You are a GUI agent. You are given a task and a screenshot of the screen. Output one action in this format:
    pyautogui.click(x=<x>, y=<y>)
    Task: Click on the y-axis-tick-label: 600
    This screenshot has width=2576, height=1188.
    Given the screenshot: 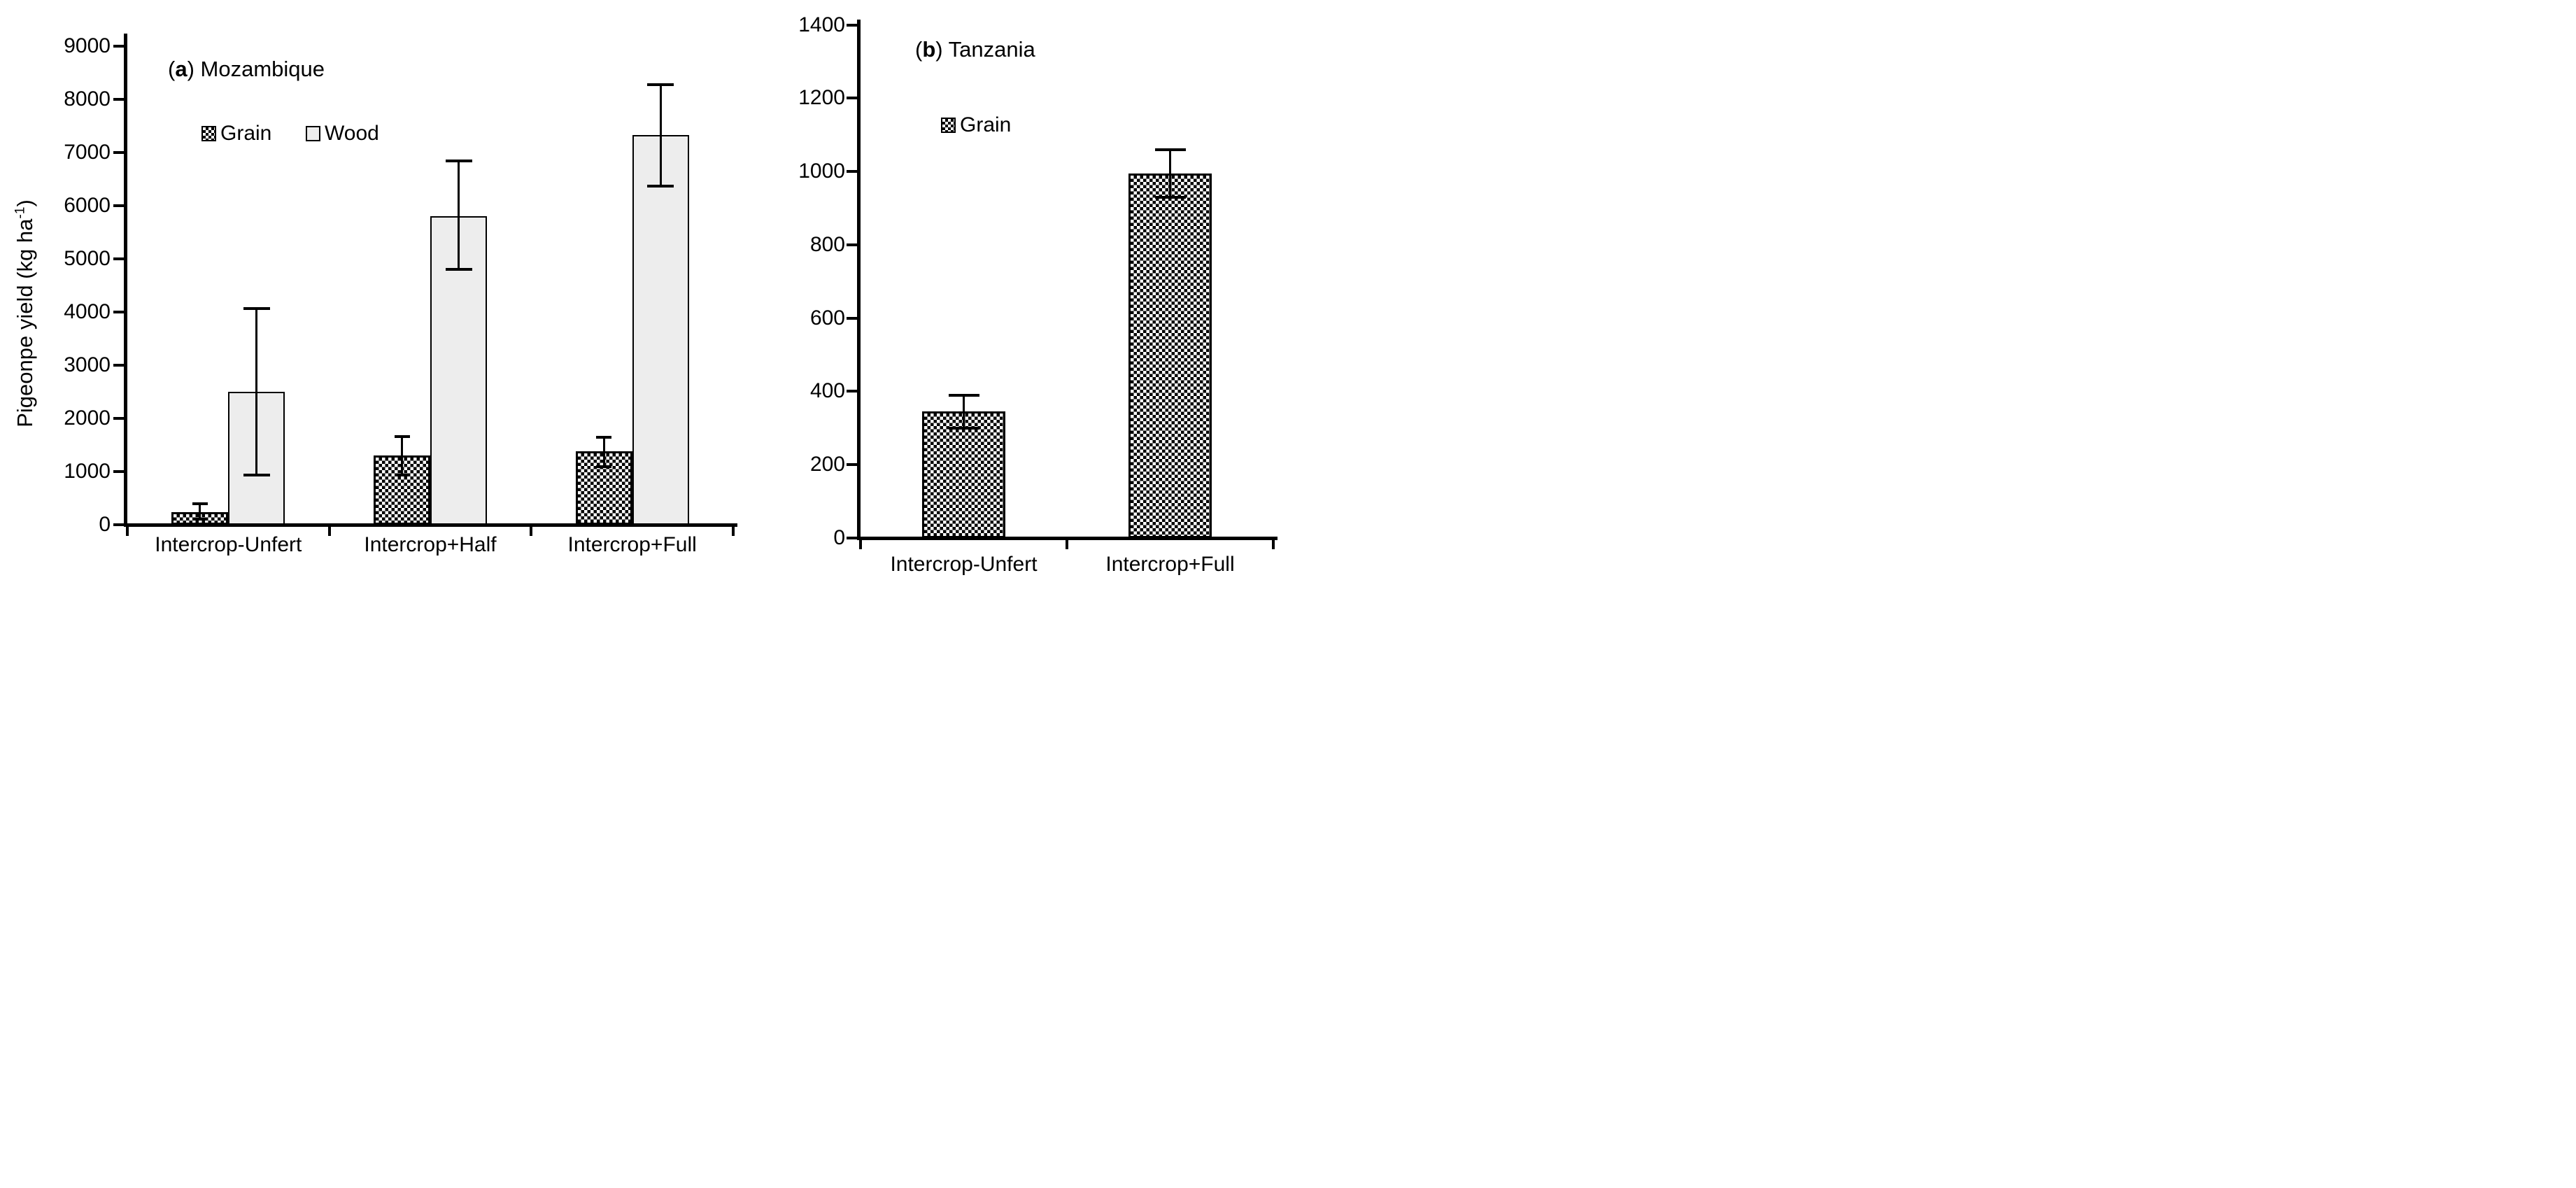 What is the action you would take?
    pyautogui.click(x=827, y=318)
    